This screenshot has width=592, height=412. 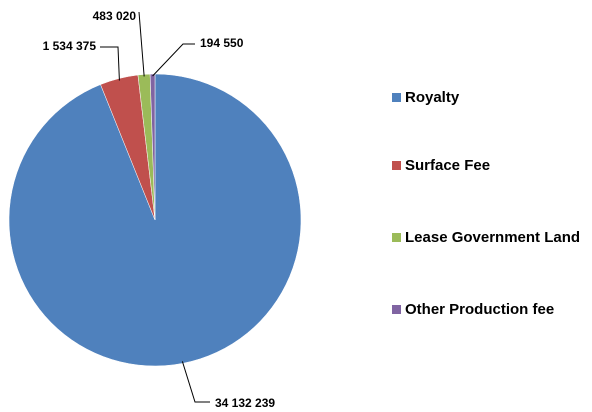 I want to click on data-label: 483 020, so click(x=115, y=16).